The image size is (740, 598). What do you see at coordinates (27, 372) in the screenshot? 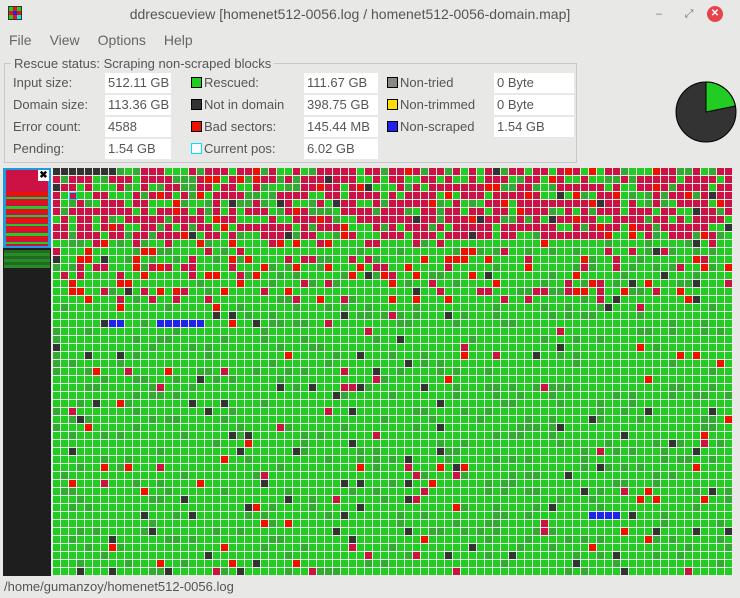
I see `block-minimap: ✖` at bounding box center [27, 372].